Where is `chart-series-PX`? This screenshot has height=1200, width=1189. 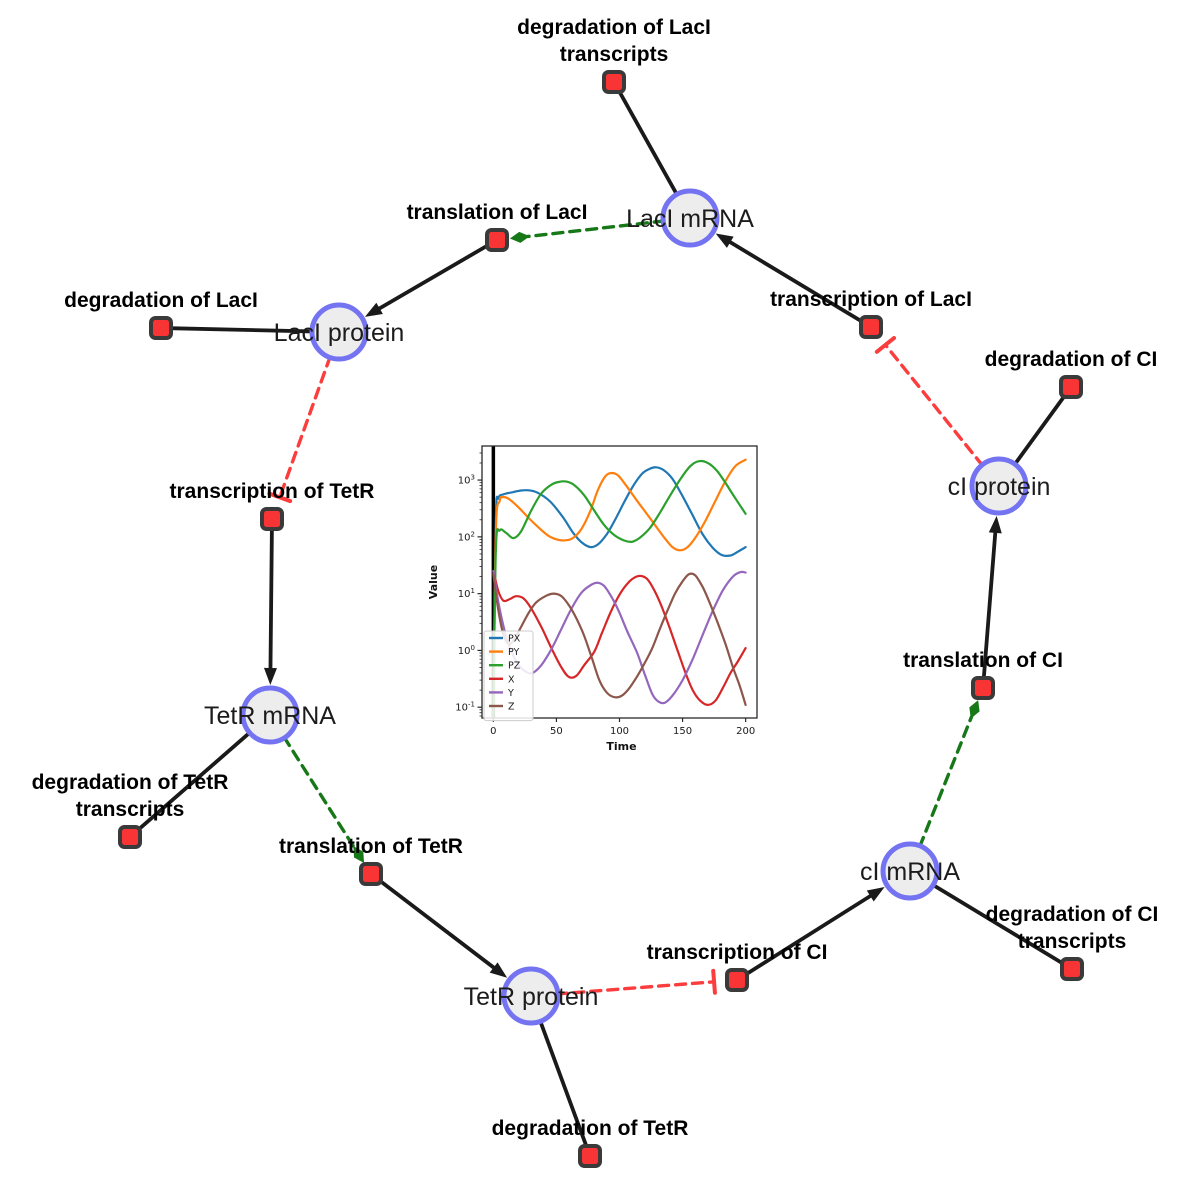 chart-series-PX is located at coordinates (619, 592).